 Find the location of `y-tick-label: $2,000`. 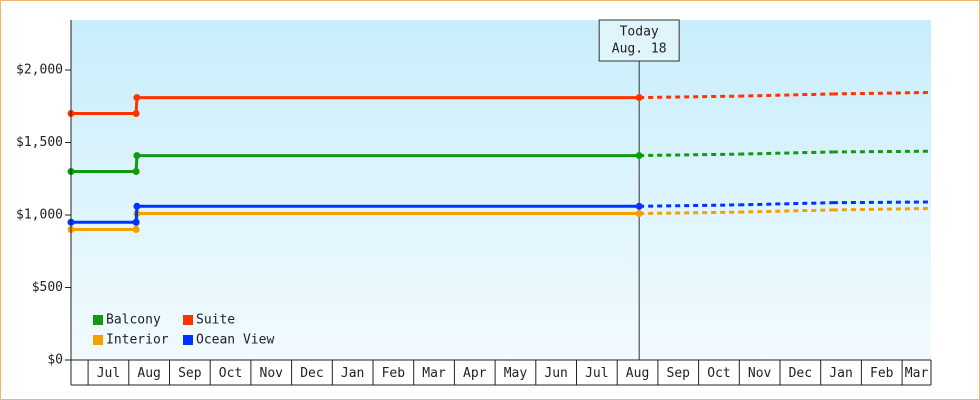

y-tick-label: $2,000 is located at coordinates (39, 70).